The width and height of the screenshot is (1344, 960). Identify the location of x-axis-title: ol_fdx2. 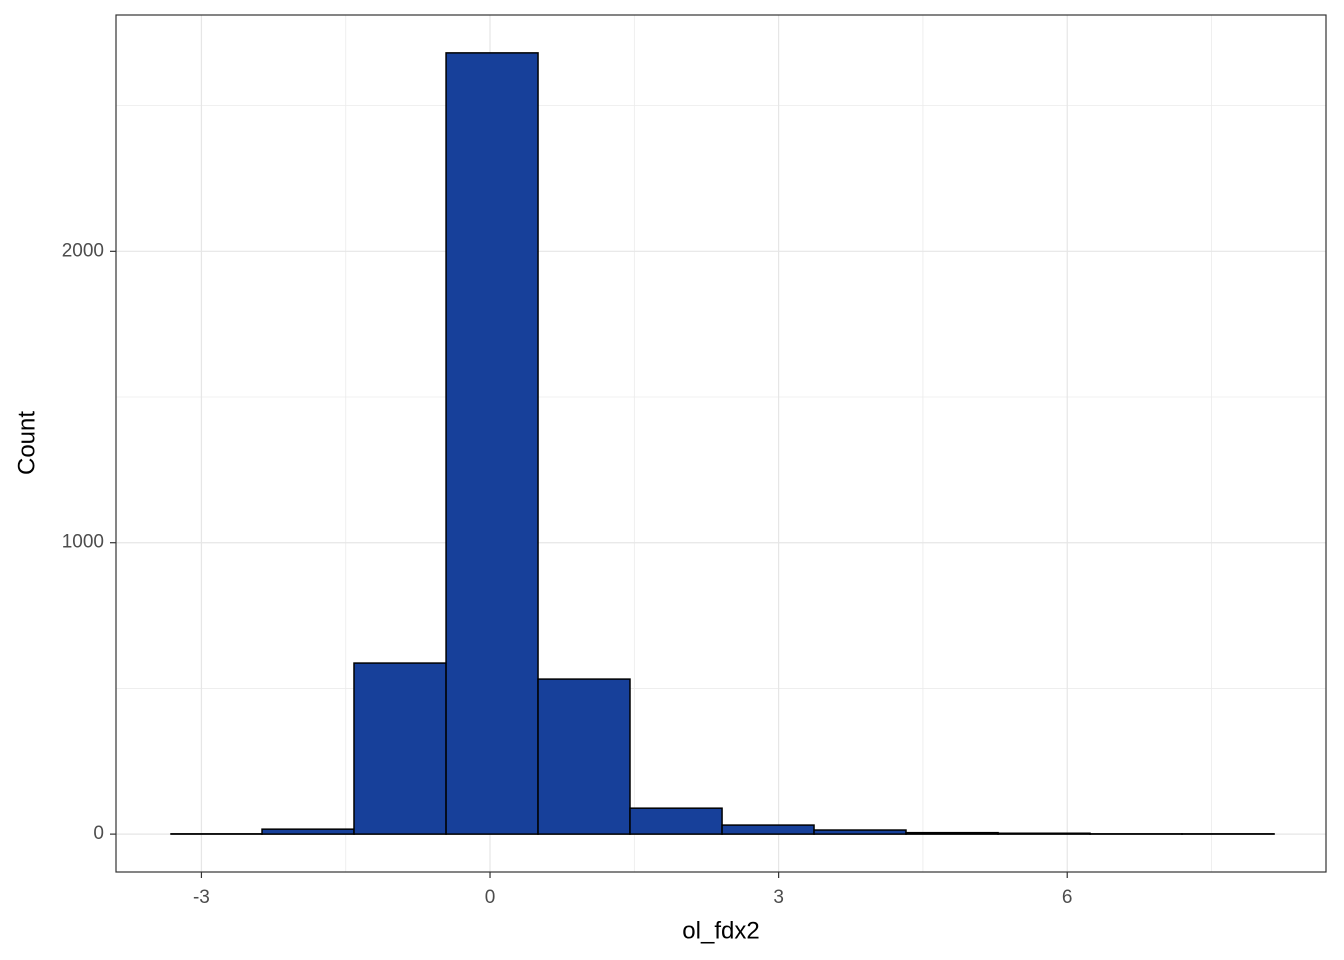
(720, 930).